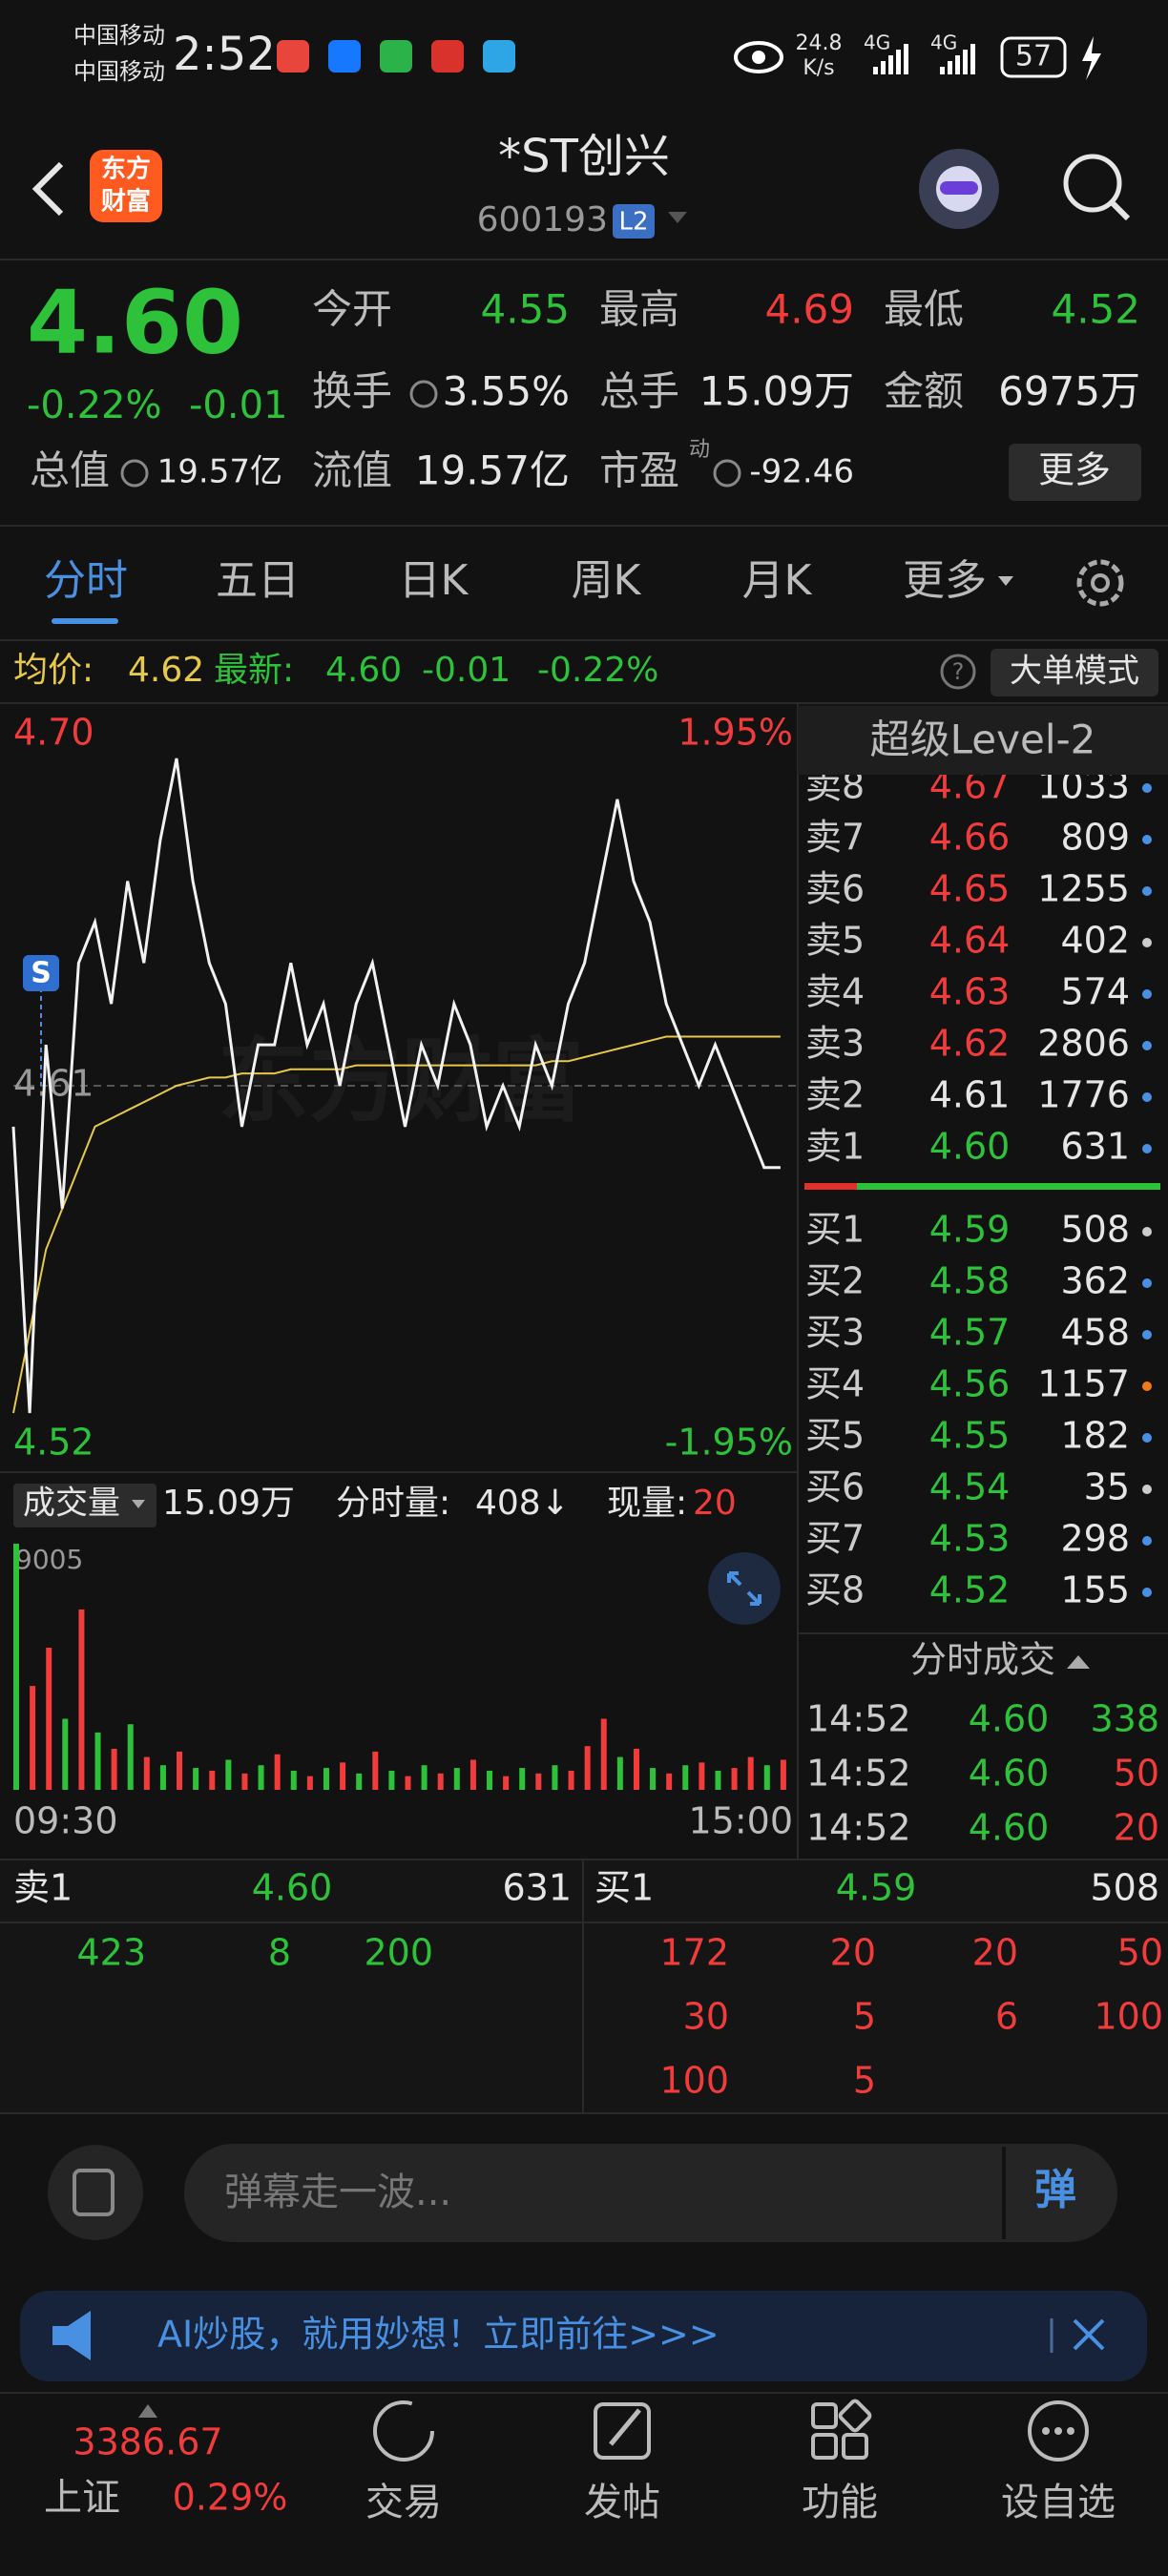  Describe the element at coordinates (835, 1539) in the screenshot. I see `order-label: 买7` at that location.